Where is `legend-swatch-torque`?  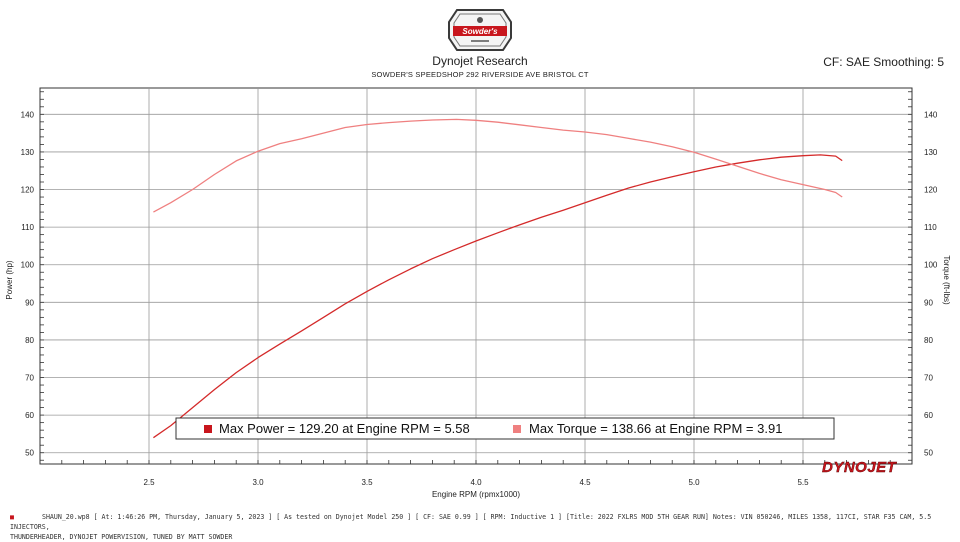
legend-swatch-torque is located at coordinates (517, 429).